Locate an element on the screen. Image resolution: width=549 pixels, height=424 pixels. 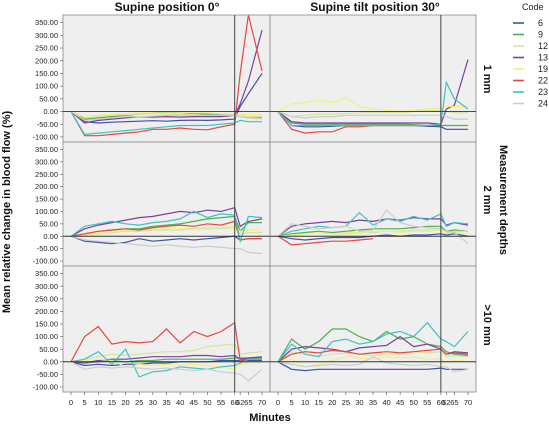
legend-title: Code is located at coordinates (533, 7).